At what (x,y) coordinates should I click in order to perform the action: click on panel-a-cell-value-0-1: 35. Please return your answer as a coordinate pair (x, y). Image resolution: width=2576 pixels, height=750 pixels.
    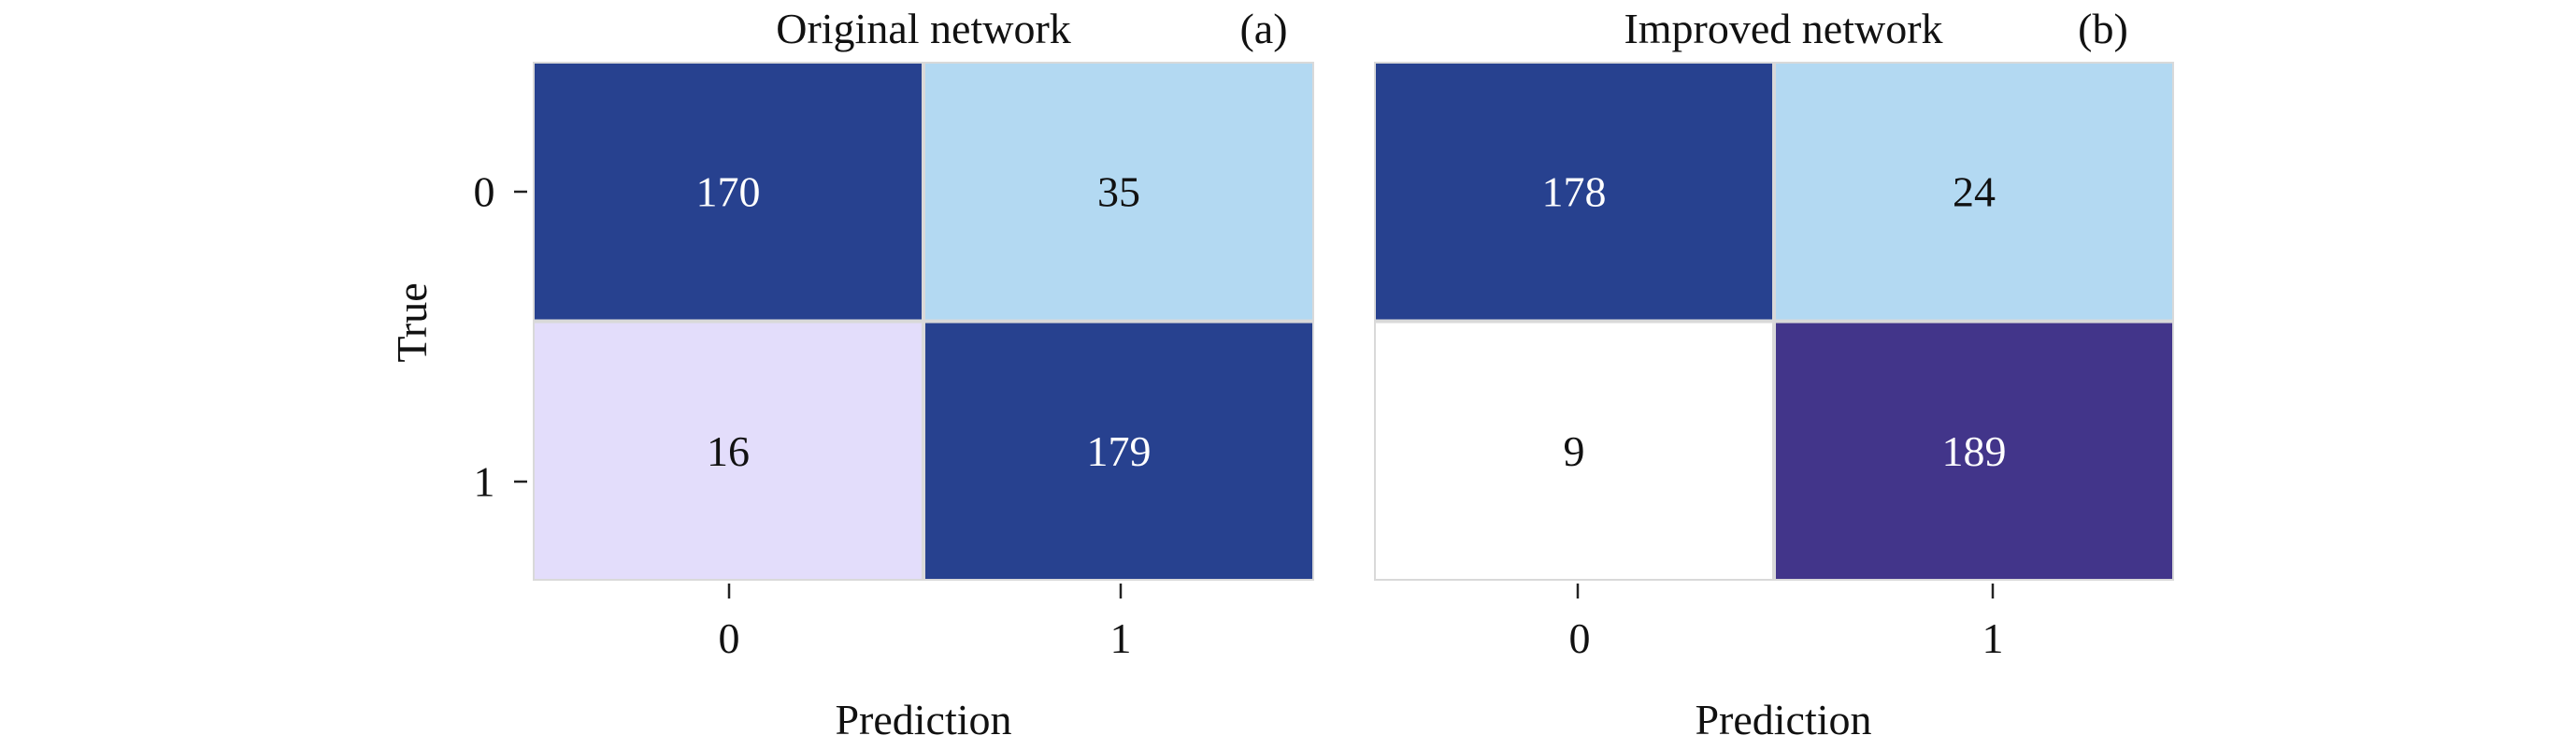
    Looking at the image, I should click on (1118, 191).